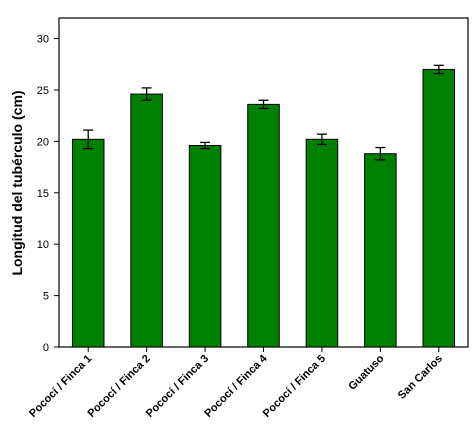 The image size is (475, 427). Describe the element at coordinates (420, 377) in the screenshot. I see `x-tick-label: San Carlos` at that location.